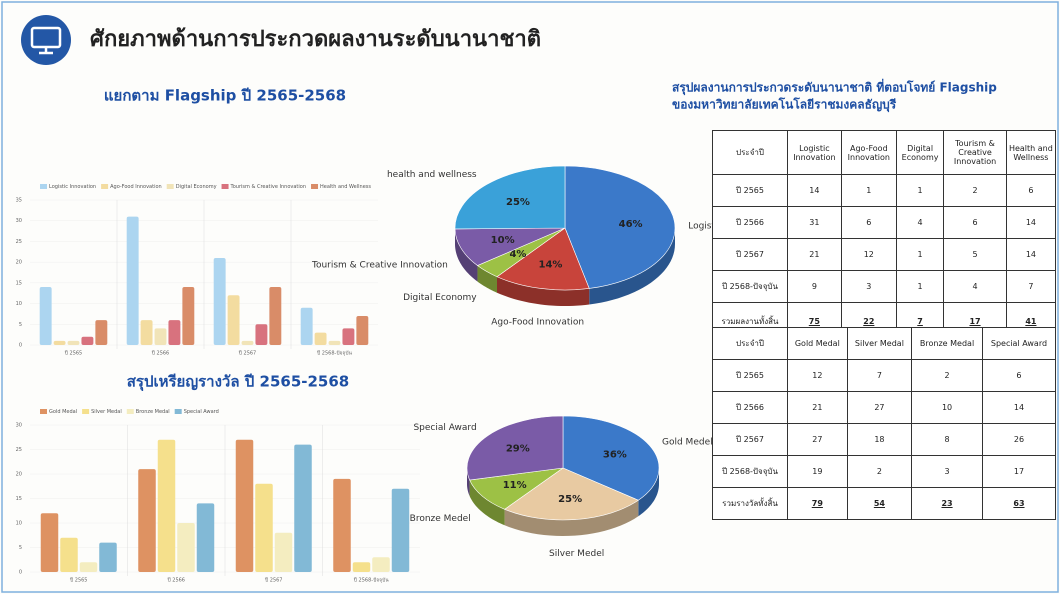 This screenshot has height=594, width=1060. What do you see at coordinates (106, 412) in the screenshot?
I see `legend-label: Silver Medal` at bounding box center [106, 412].